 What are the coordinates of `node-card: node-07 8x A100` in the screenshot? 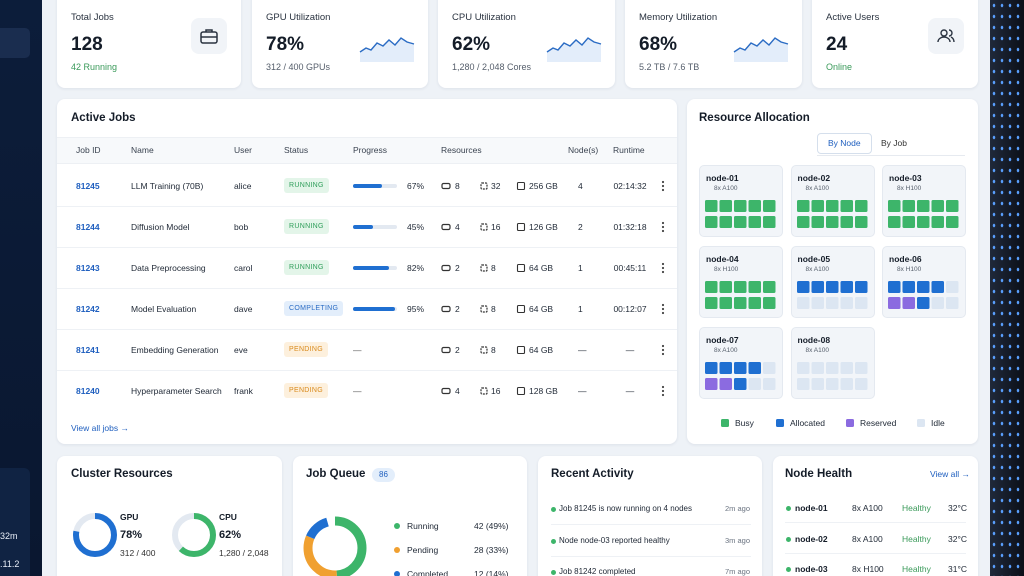 It's located at (741, 363).